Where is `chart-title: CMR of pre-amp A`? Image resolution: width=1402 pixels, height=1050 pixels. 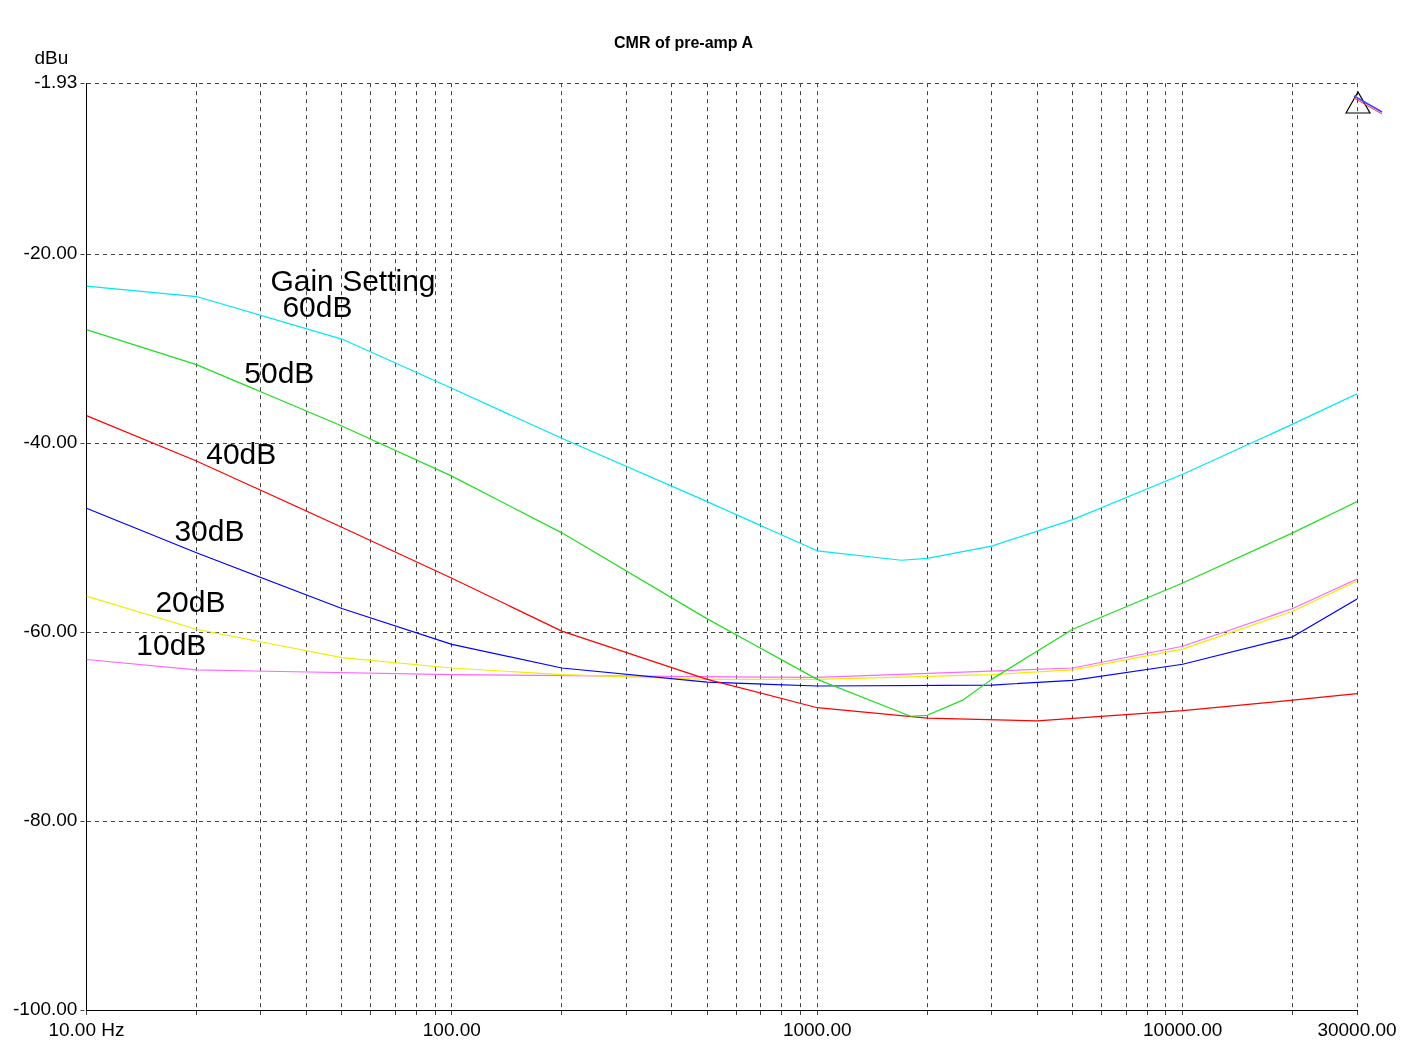 chart-title: CMR of pre-amp A is located at coordinates (684, 43).